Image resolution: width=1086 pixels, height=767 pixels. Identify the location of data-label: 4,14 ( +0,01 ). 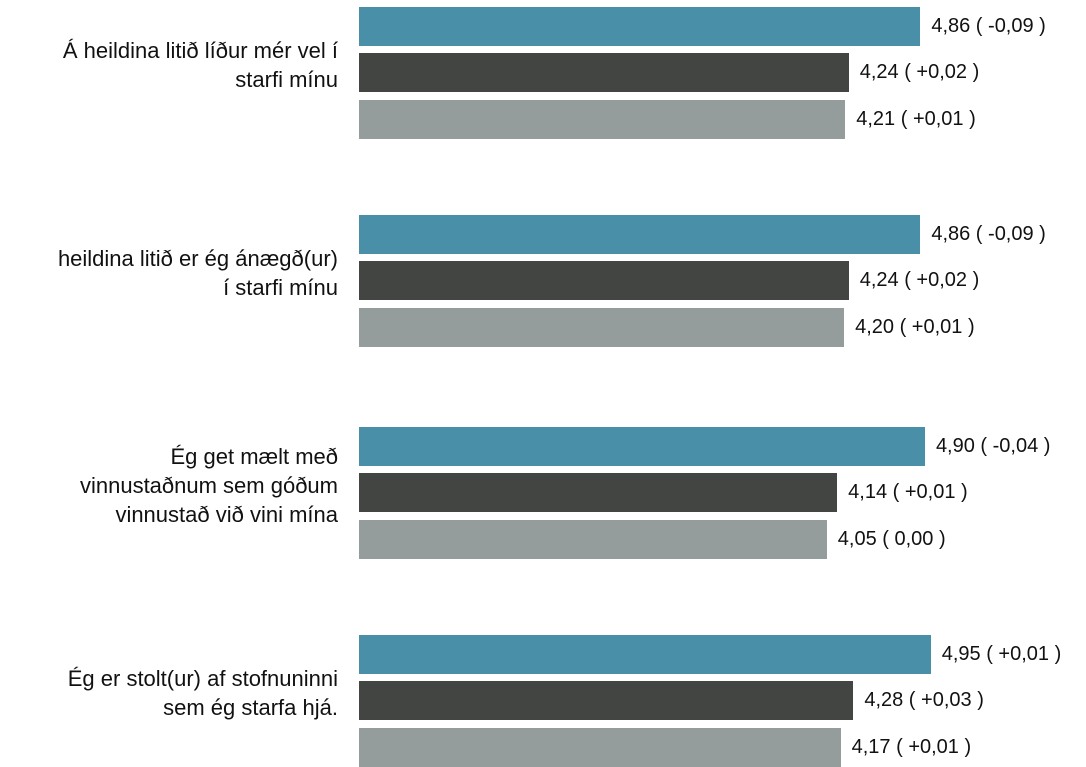
(908, 492).